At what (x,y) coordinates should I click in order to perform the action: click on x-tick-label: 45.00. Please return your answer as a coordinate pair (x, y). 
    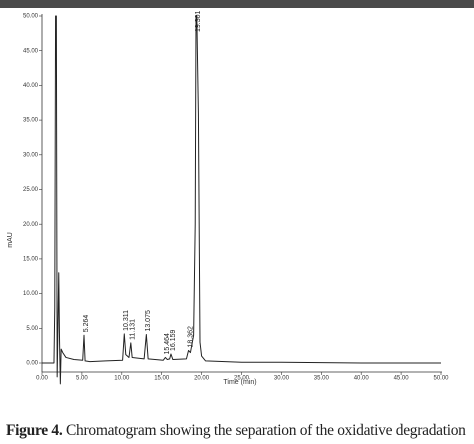
    Looking at the image, I should click on (402, 379).